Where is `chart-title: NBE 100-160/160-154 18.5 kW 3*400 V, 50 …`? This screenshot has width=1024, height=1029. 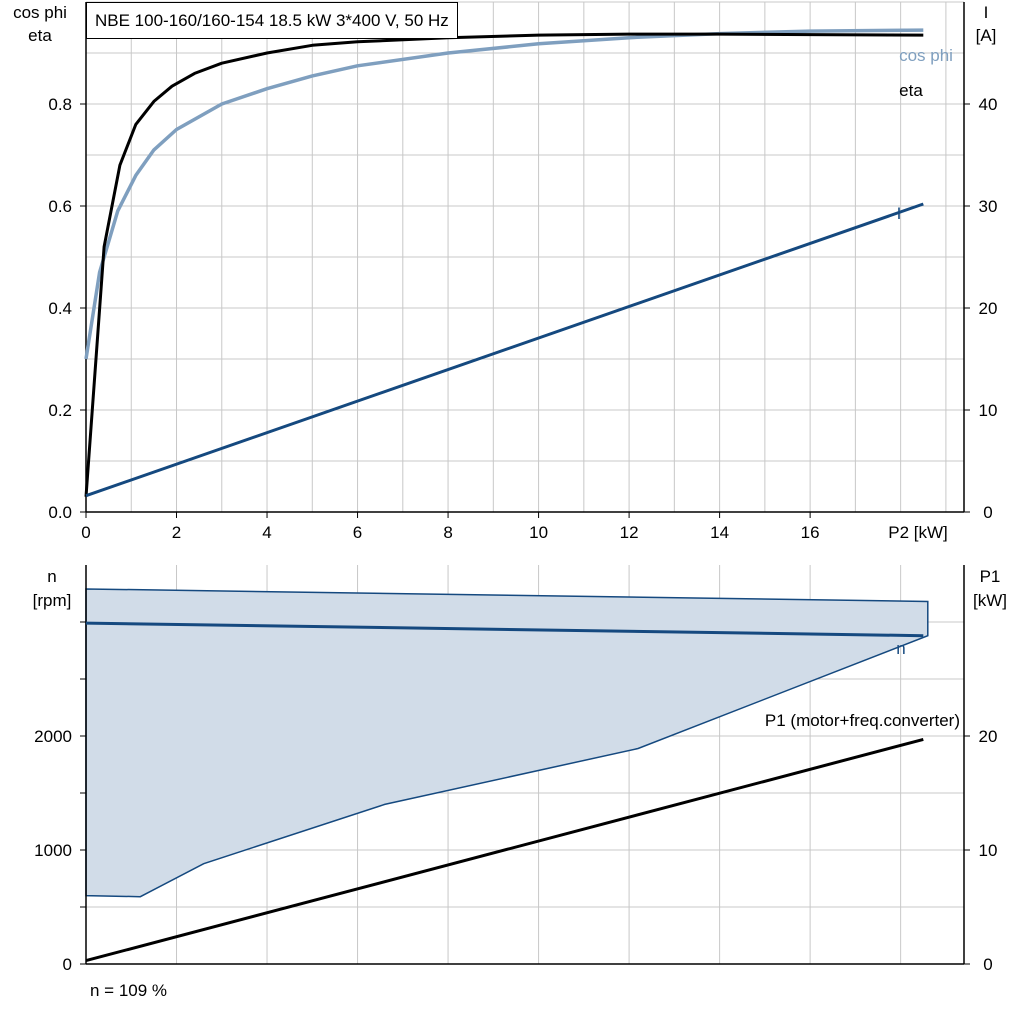
chart-title: NBE 100-160/160-154 18.5 kW 3*400 V, 50 … is located at coordinates (272, 20).